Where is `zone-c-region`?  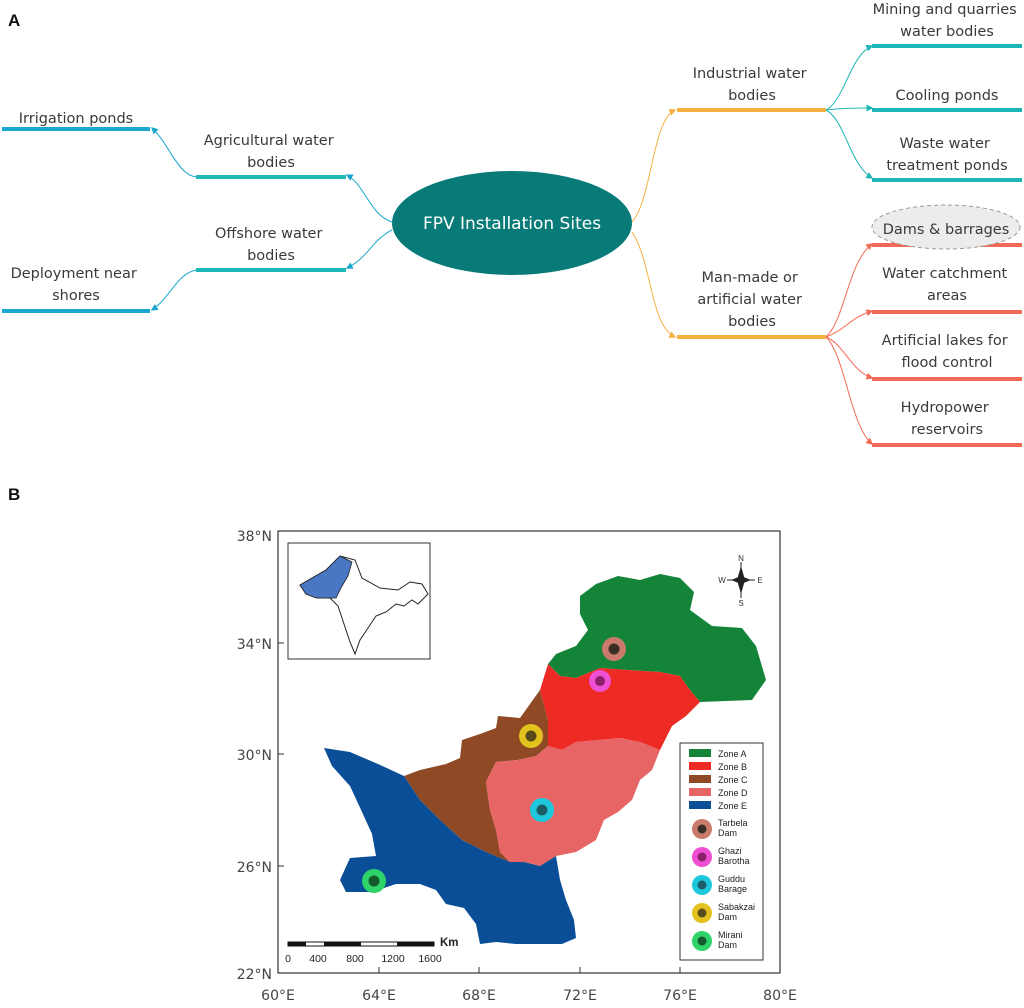
zone-c-region is located at coordinates (476, 776).